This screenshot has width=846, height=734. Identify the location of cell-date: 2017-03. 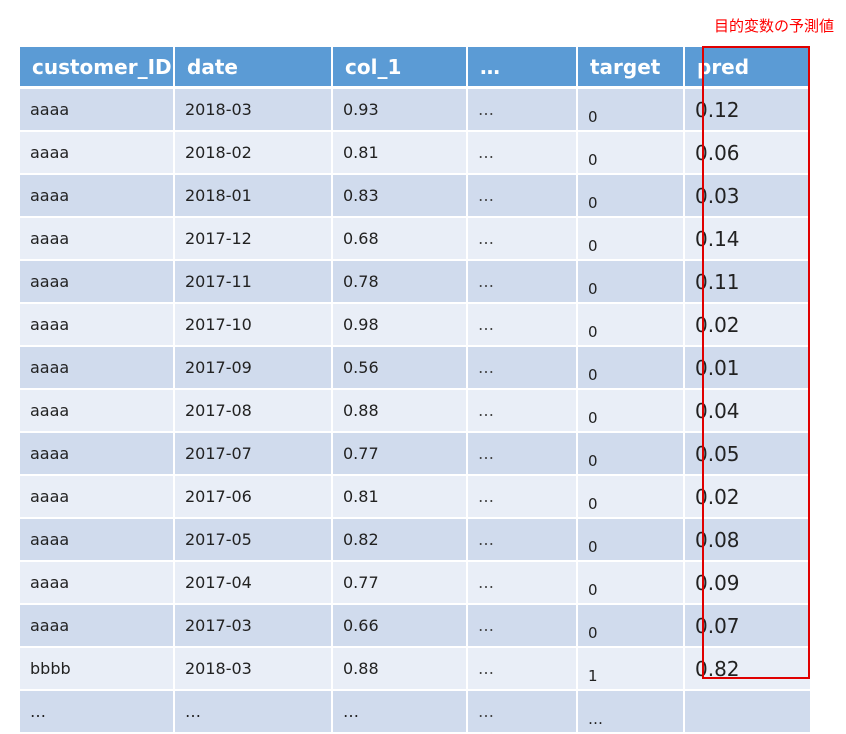
(254, 626).